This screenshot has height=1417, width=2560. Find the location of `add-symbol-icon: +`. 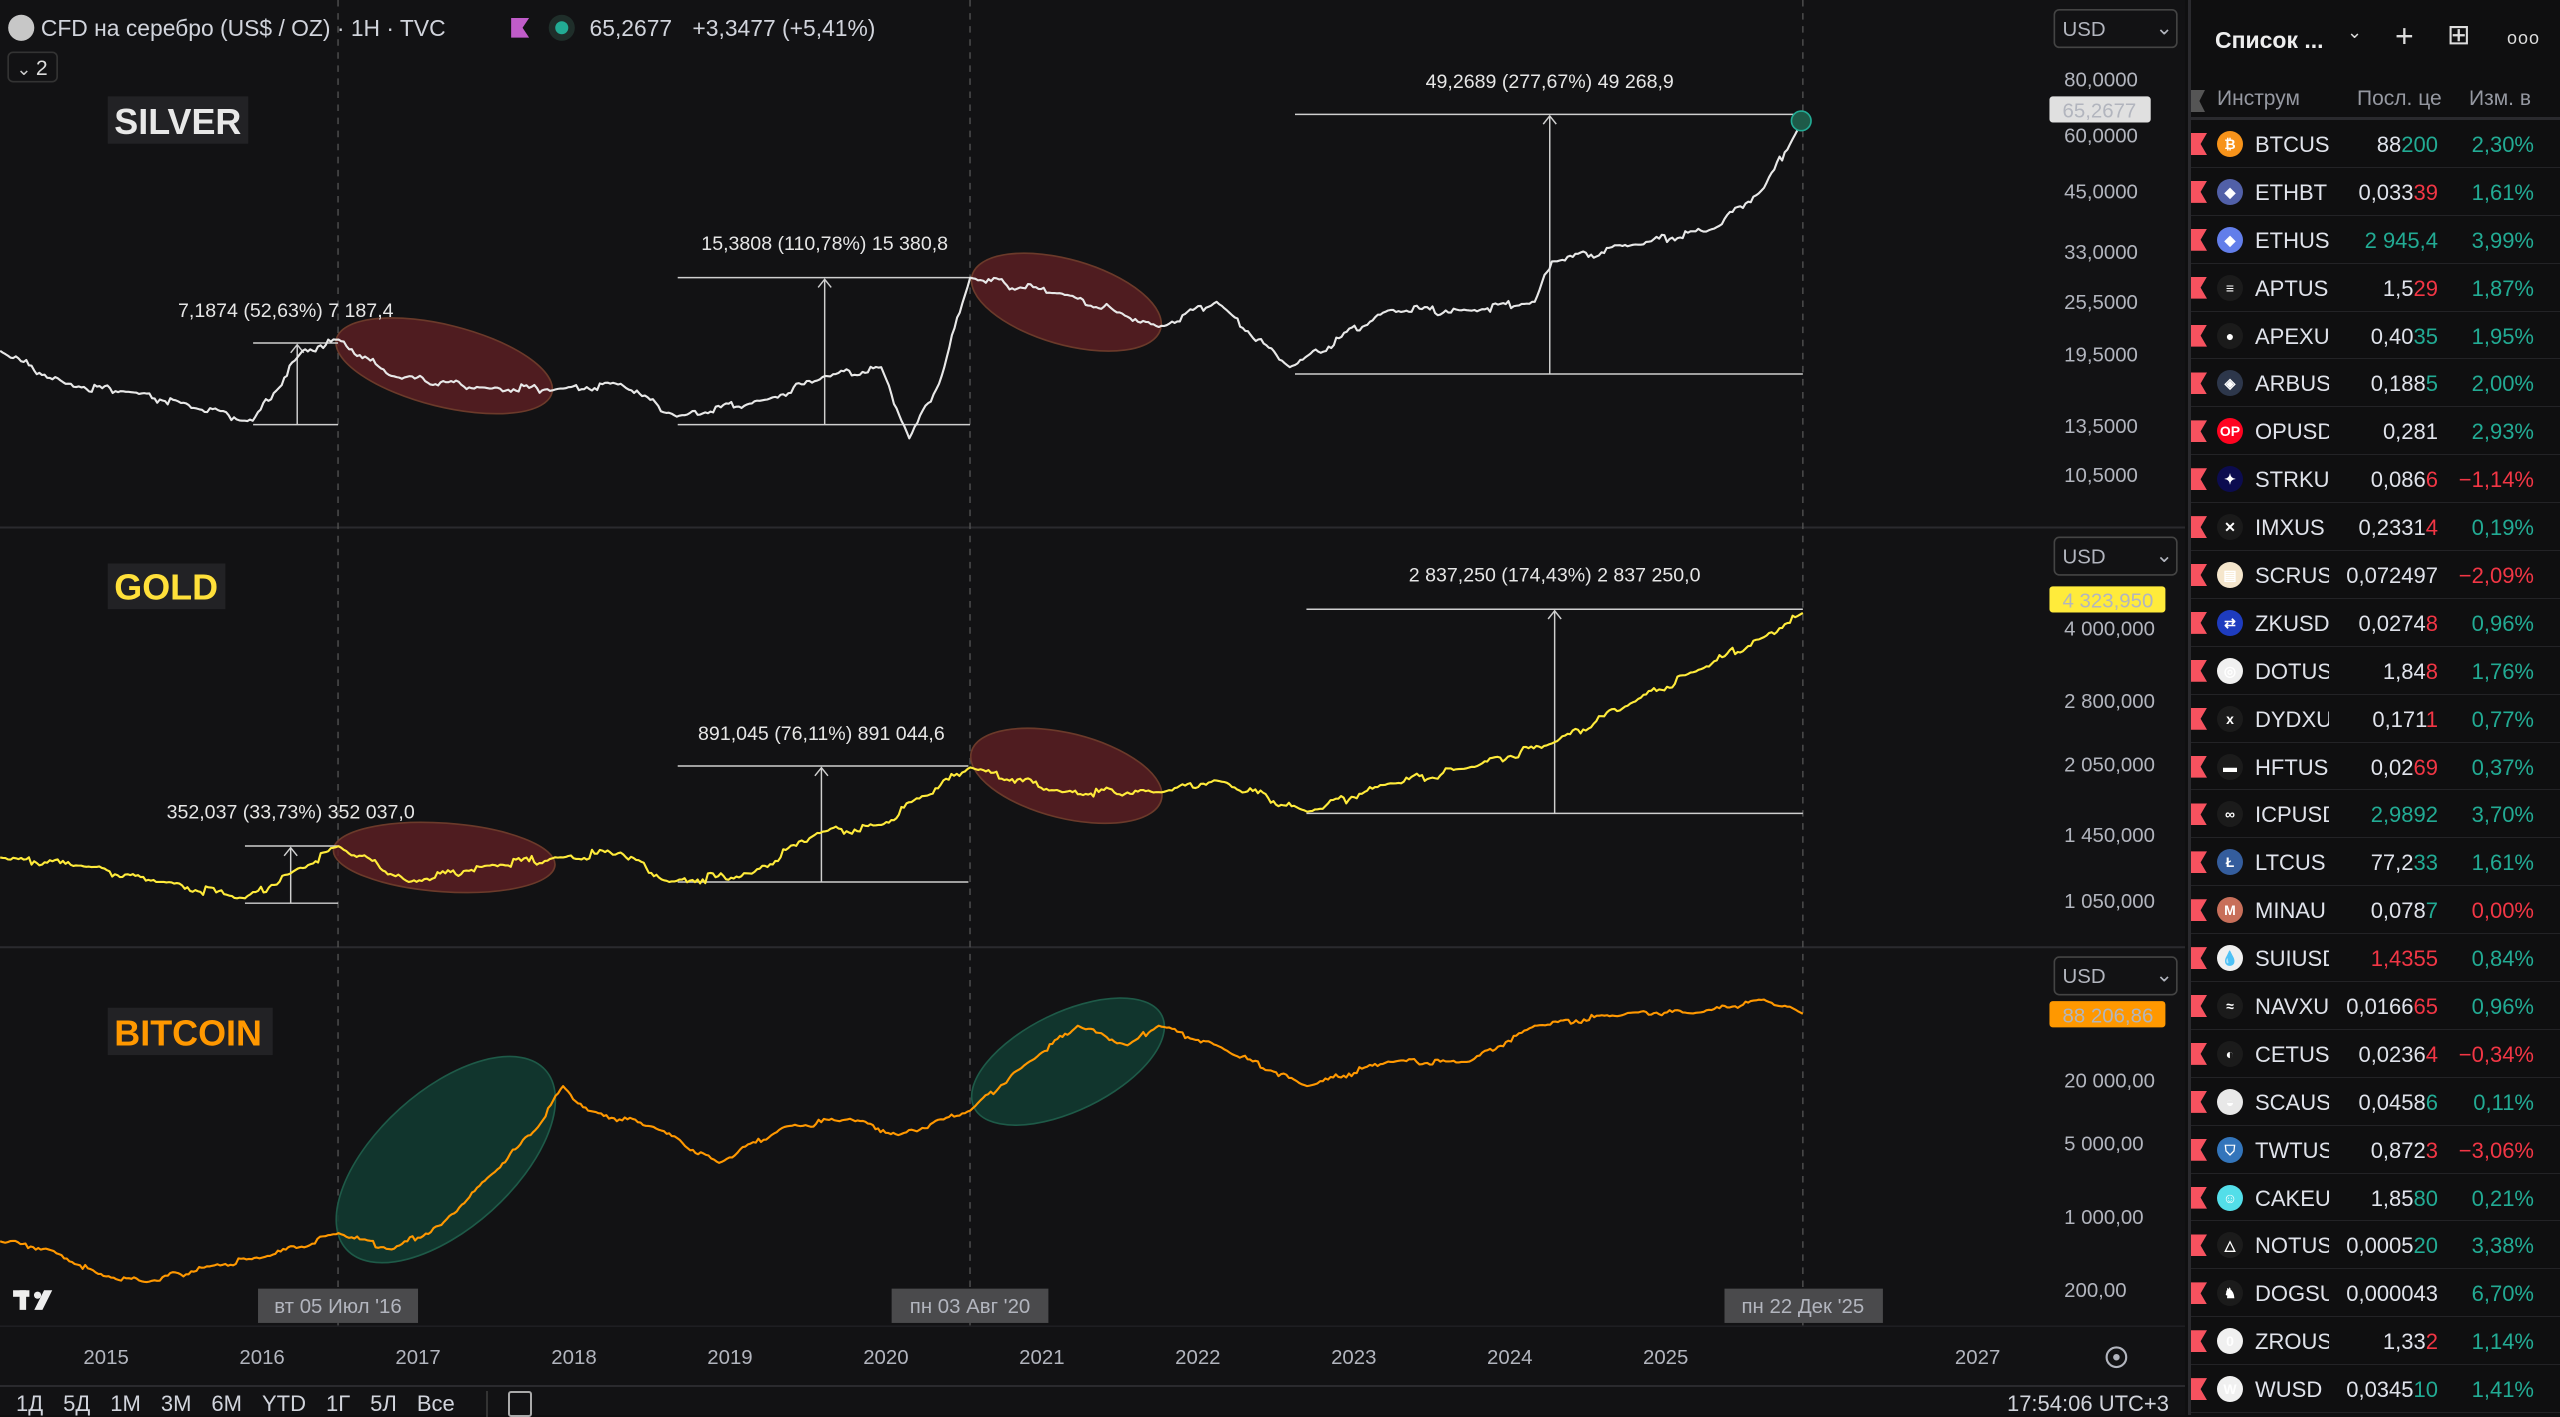

add-symbol-icon: + is located at coordinates (2404, 36).